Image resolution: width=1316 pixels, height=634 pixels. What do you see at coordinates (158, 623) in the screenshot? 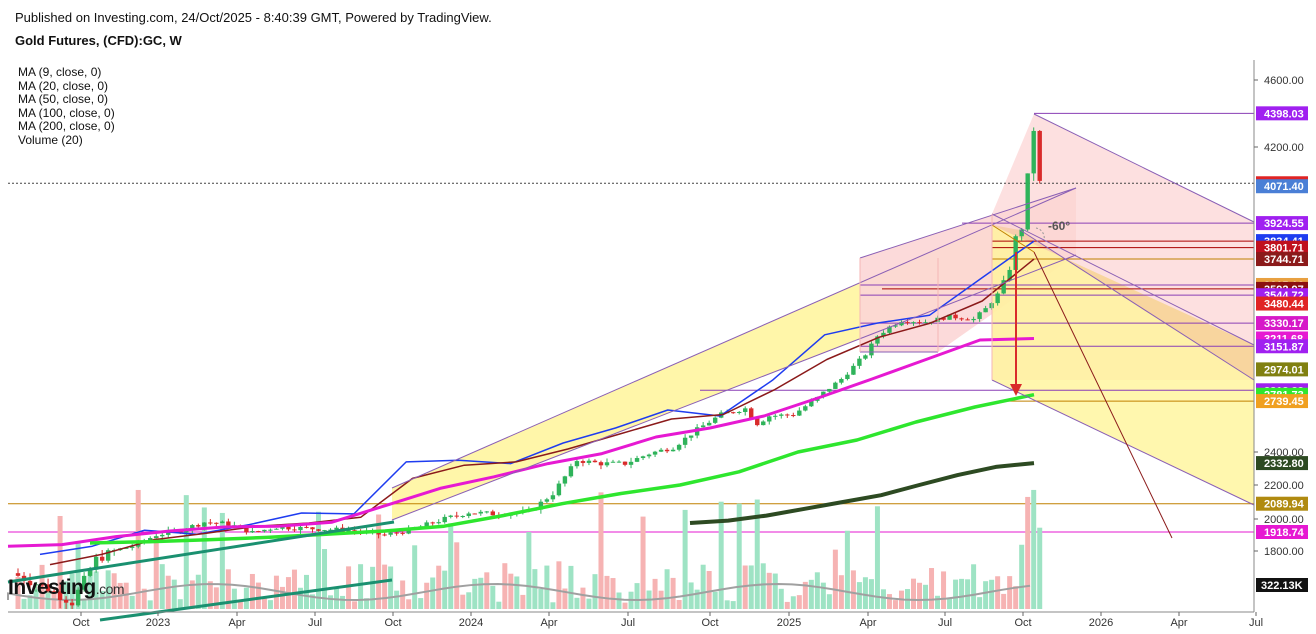
I see `x-tick-label: 2023` at bounding box center [158, 623].